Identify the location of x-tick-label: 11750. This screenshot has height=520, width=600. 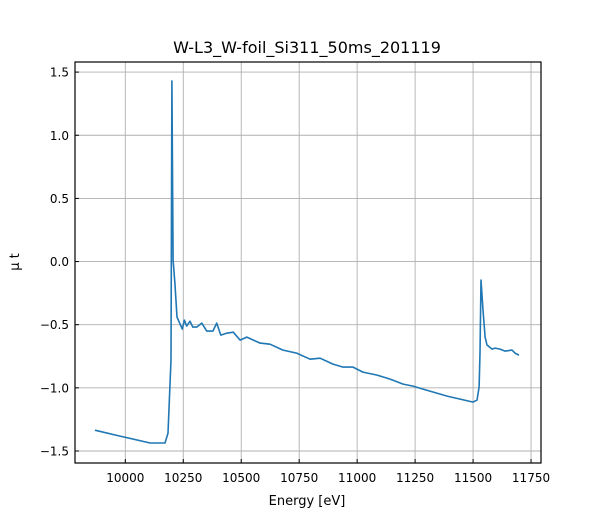
(531, 478).